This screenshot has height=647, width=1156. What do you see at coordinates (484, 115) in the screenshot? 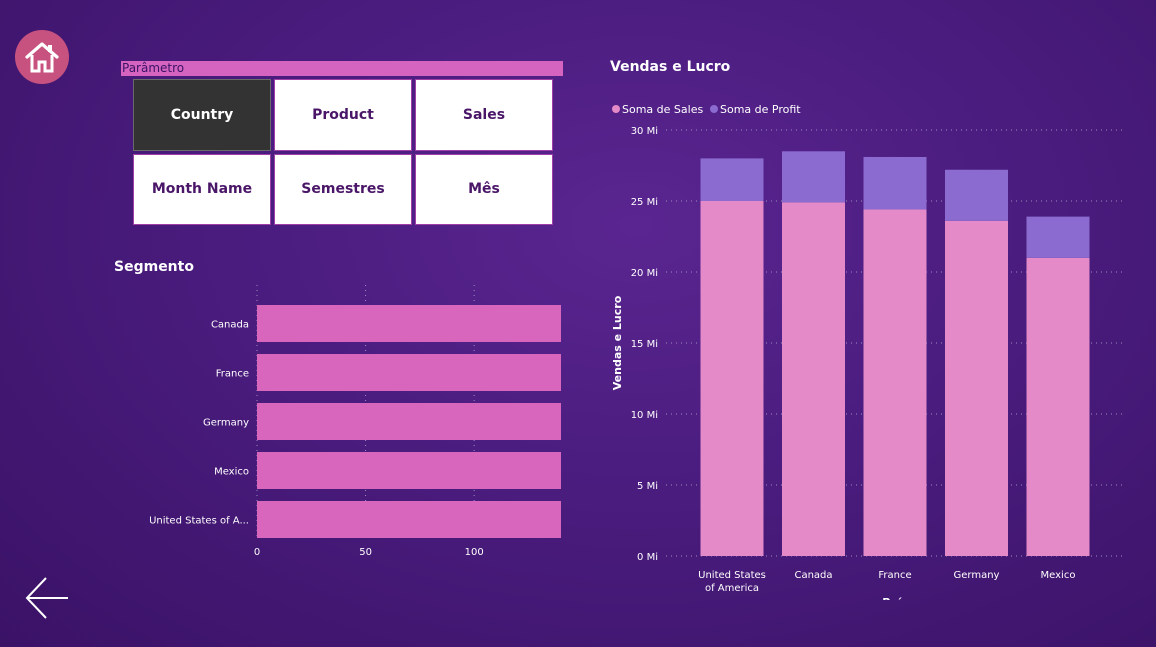
I see `parameter-option-sales: Sales` at bounding box center [484, 115].